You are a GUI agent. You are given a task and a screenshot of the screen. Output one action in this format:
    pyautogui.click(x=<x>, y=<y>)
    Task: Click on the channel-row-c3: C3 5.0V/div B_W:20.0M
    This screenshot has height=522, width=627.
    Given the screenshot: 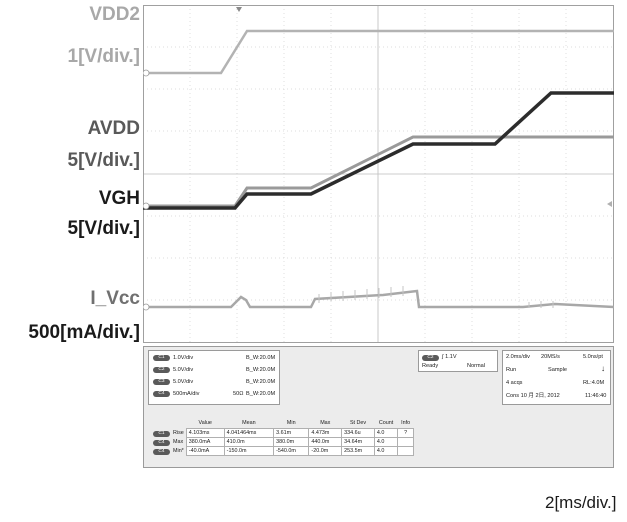 What is the action you would take?
    pyautogui.click(x=214, y=381)
    